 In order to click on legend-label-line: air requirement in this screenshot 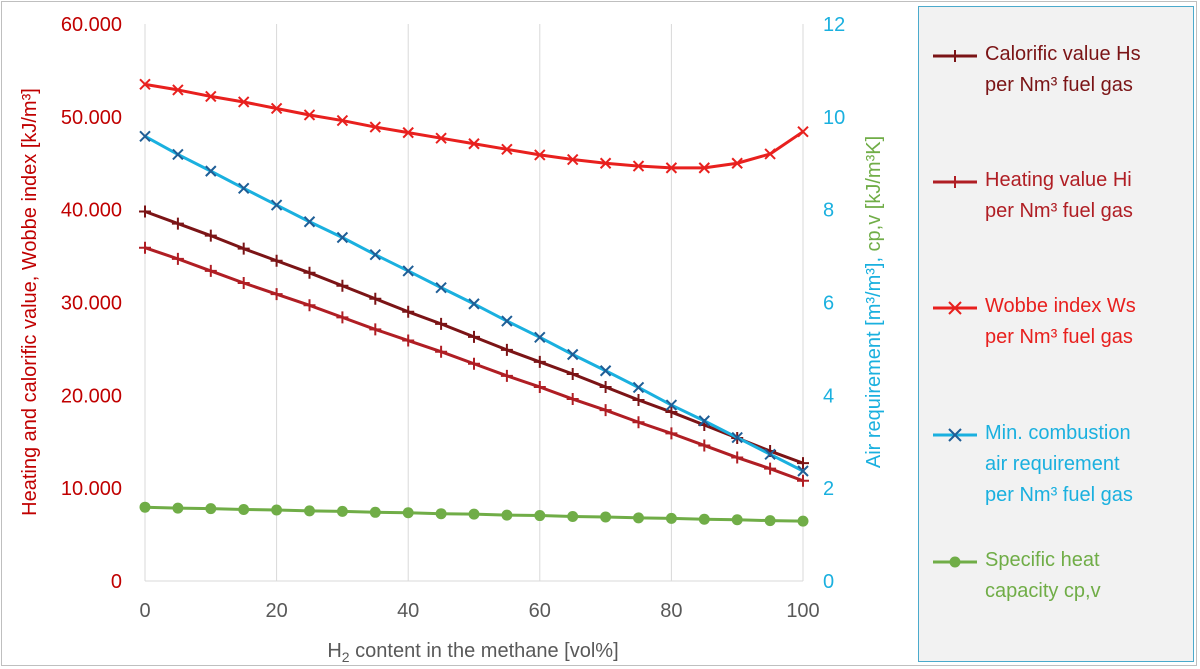, I will do `click(1052, 464)`.